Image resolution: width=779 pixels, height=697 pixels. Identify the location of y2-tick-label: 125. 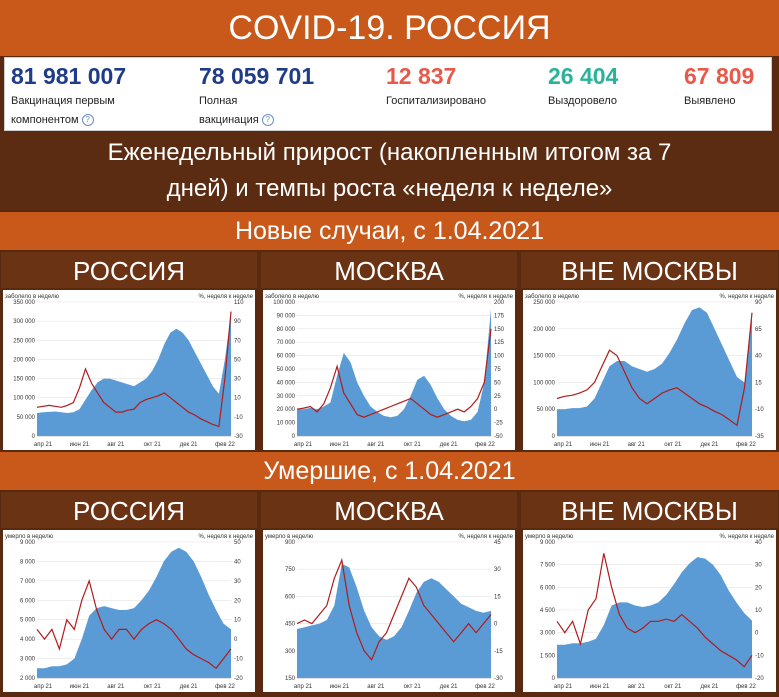
(499, 343).